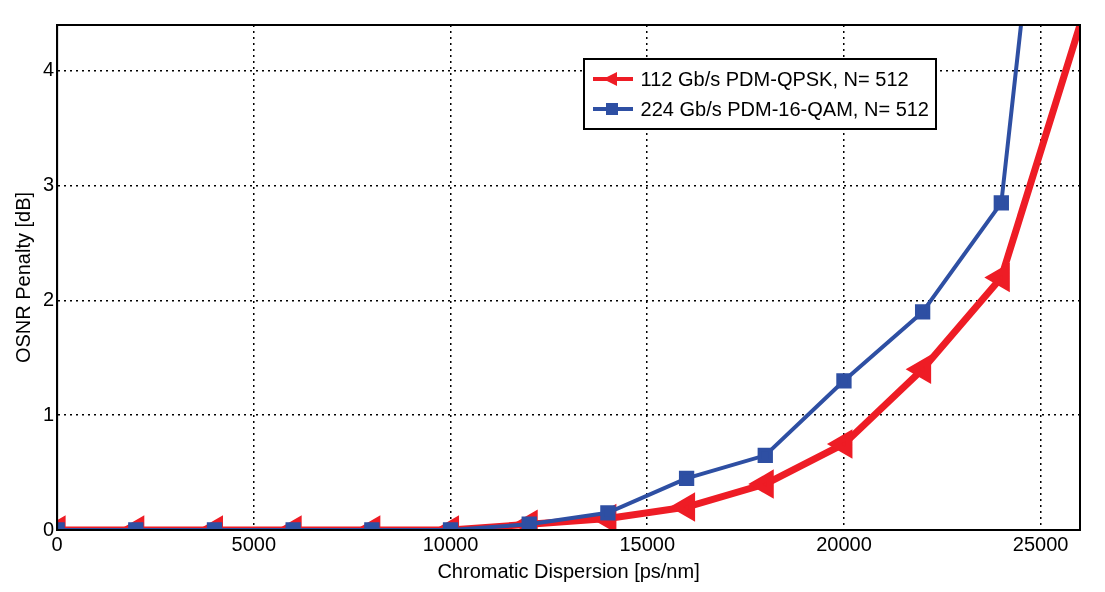  Describe the element at coordinates (22, 277) in the screenshot. I see `y-axis-title: OSNR Penalty [dB]` at that location.